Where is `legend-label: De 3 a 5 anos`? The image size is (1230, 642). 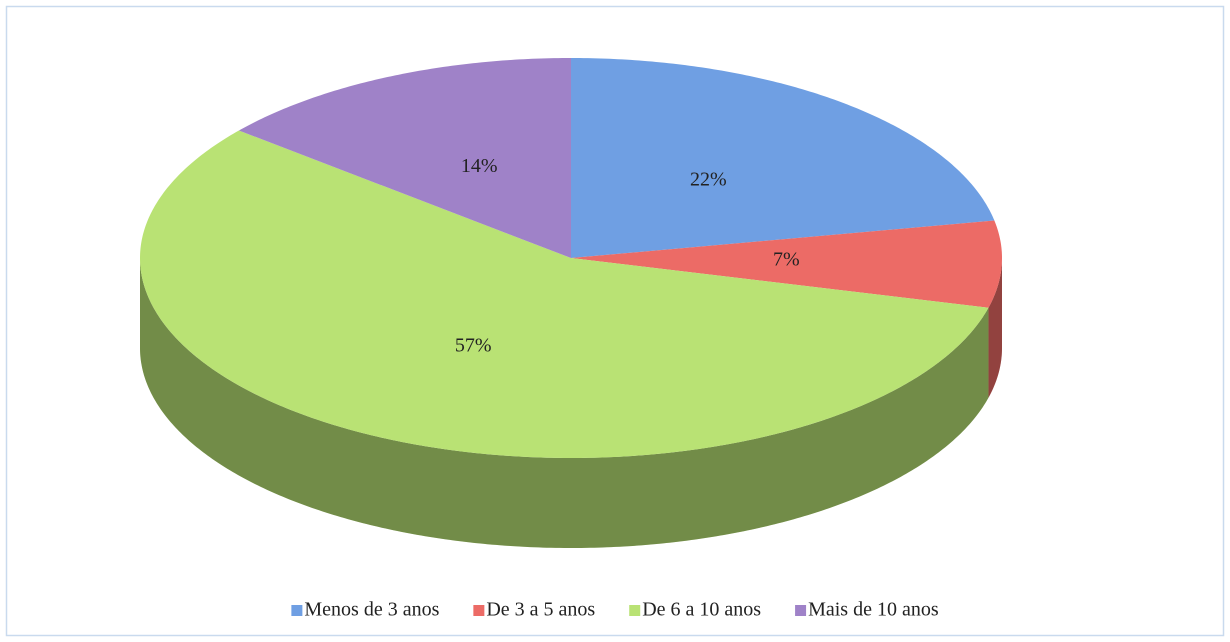 legend-label: De 3 a 5 anos is located at coordinates (540, 610).